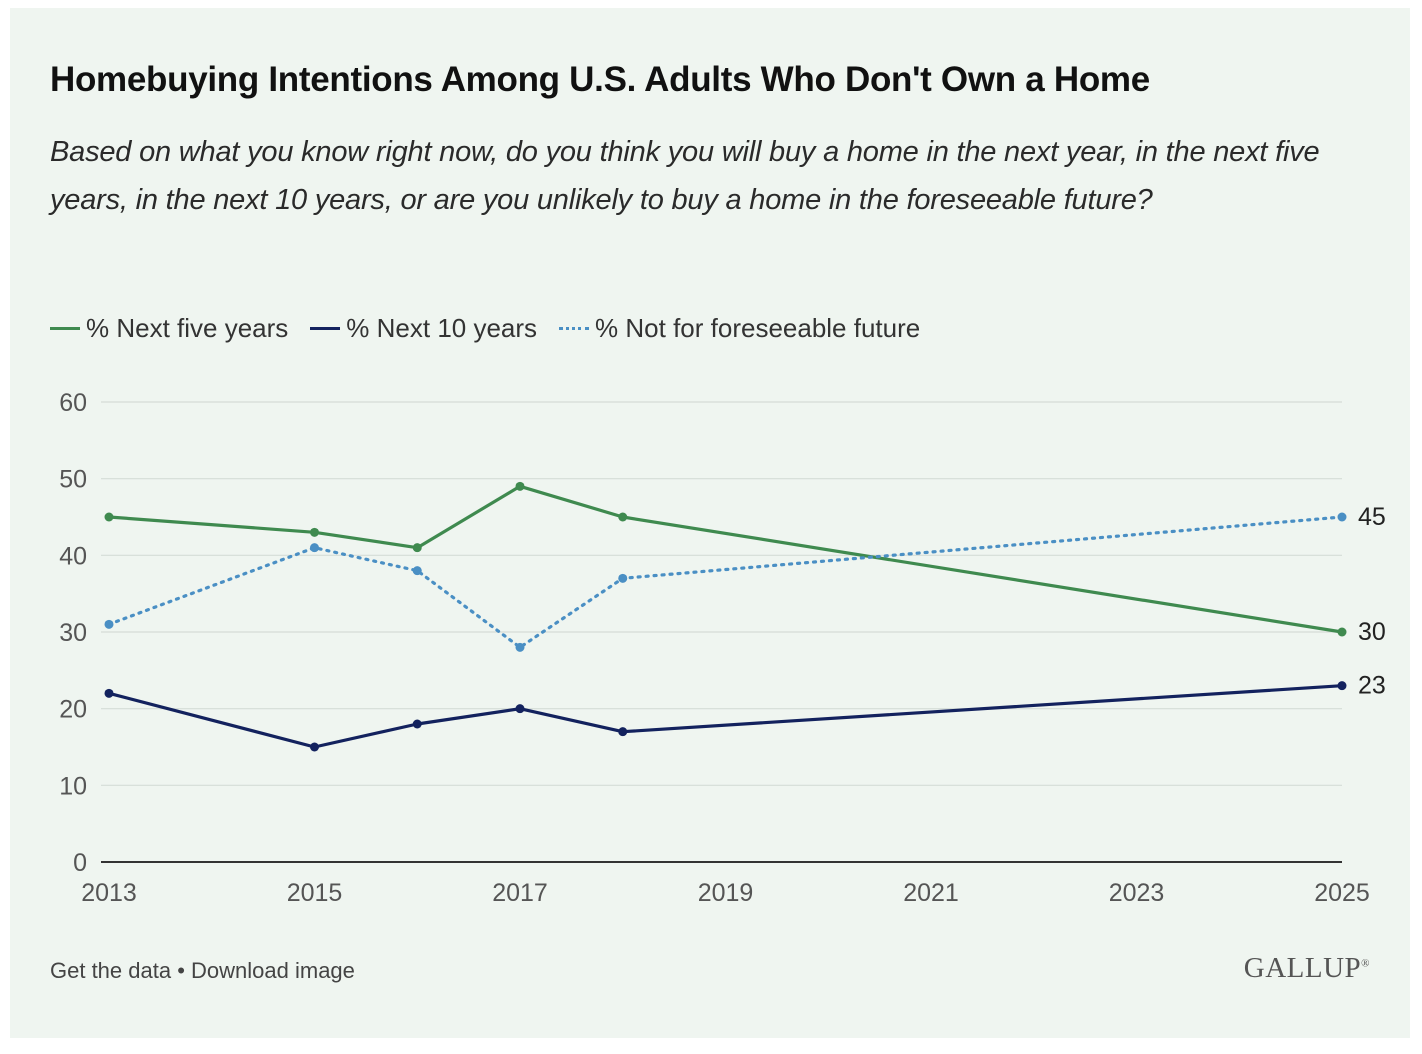  What do you see at coordinates (1372, 632) in the screenshot?
I see `end-value-label: 30` at bounding box center [1372, 632].